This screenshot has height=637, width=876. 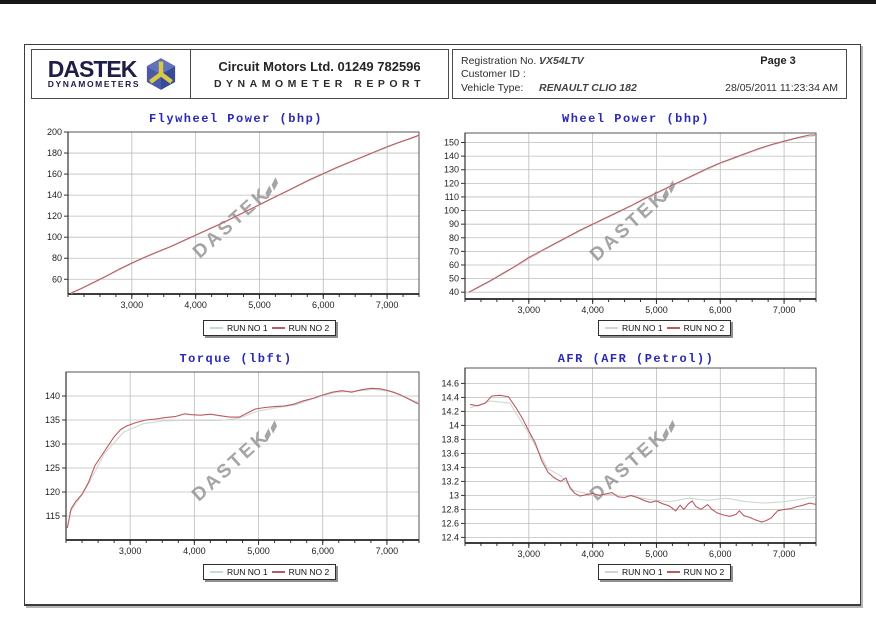 I want to click on logo-brand: DASTEK, so click(x=92, y=69).